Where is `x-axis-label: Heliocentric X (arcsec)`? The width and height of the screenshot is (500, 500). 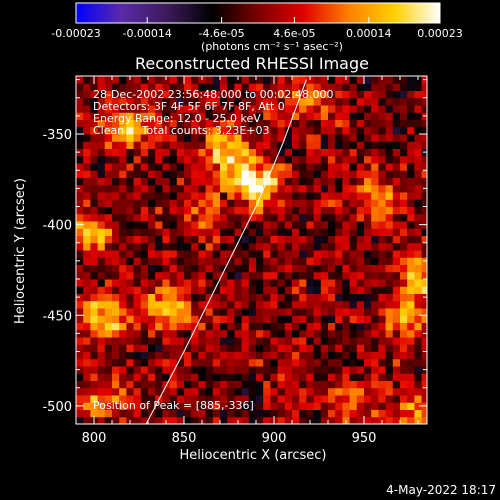
x-axis-label: Heliocentric X (arcsec) is located at coordinates (253, 455).